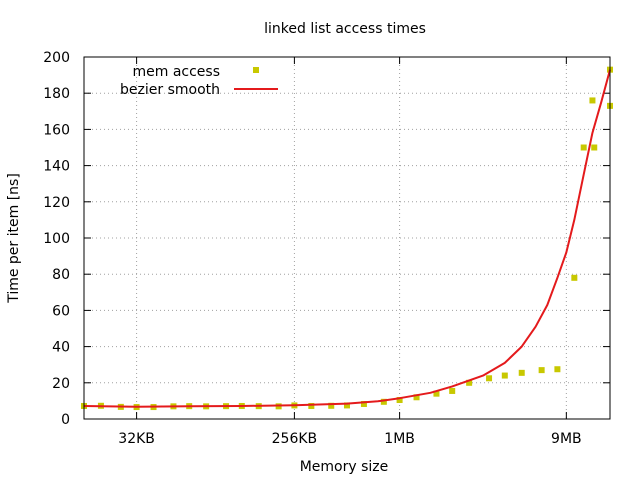  What do you see at coordinates (61, 275) in the screenshot?
I see `y-tick-label: 80` at bounding box center [61, 275].